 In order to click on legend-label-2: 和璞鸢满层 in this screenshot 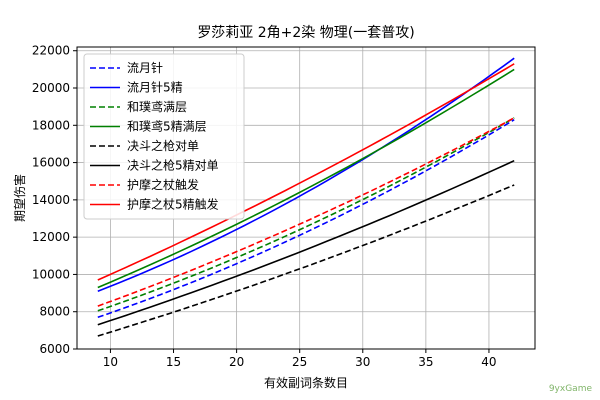, I will do `click(157, 107)`.